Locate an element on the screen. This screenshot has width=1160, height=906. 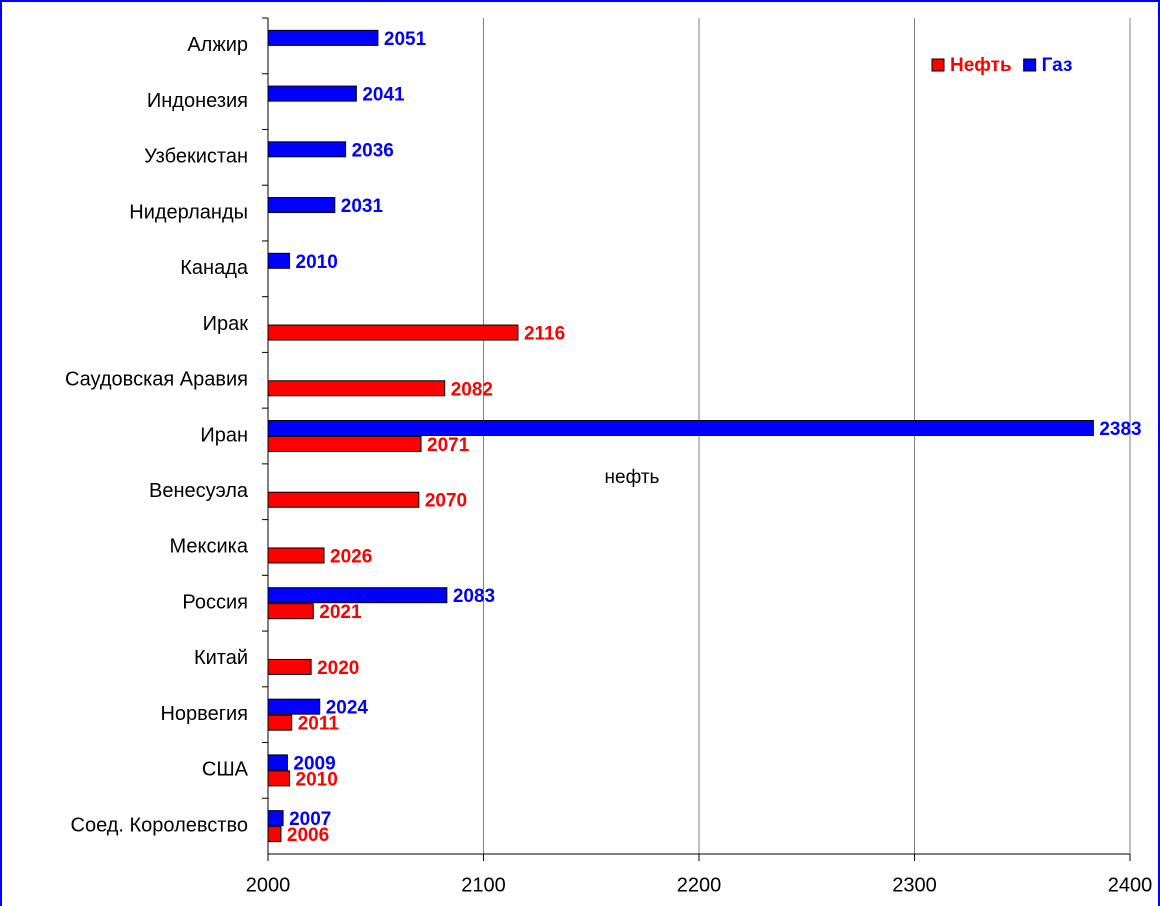
data-label: 2083 is located at coordinates (474, 596).